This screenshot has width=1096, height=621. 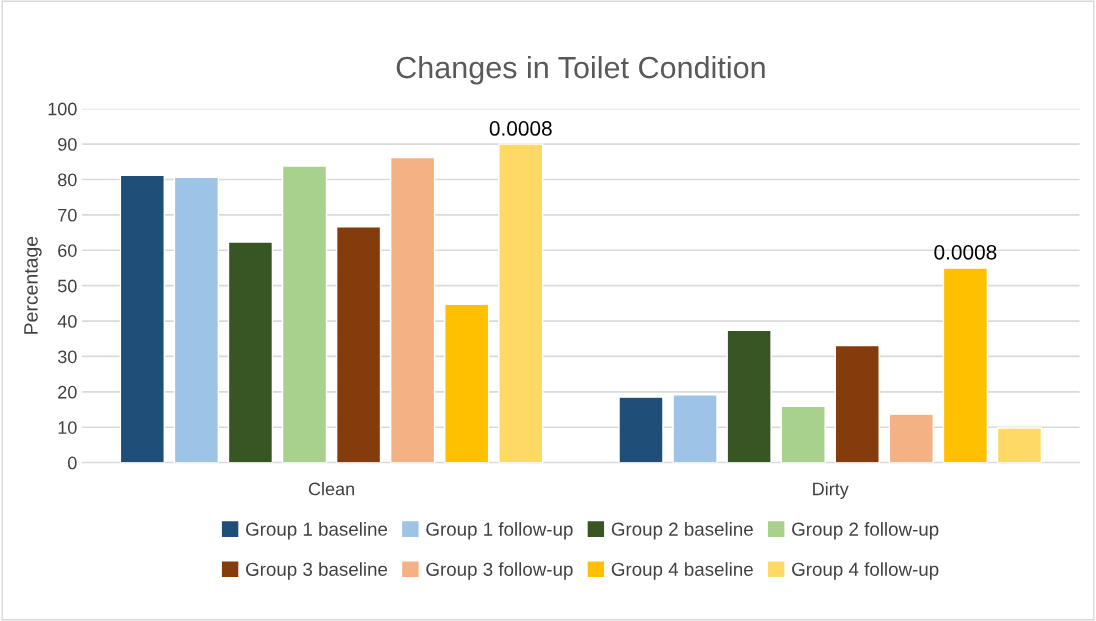 I want to click on x-tick-label: Clean, so click(x=331, y=489).